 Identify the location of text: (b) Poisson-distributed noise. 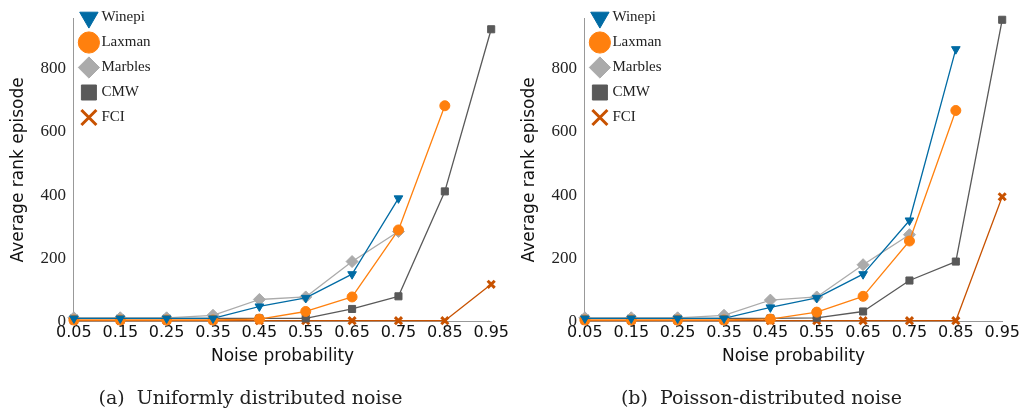
(761, 396).